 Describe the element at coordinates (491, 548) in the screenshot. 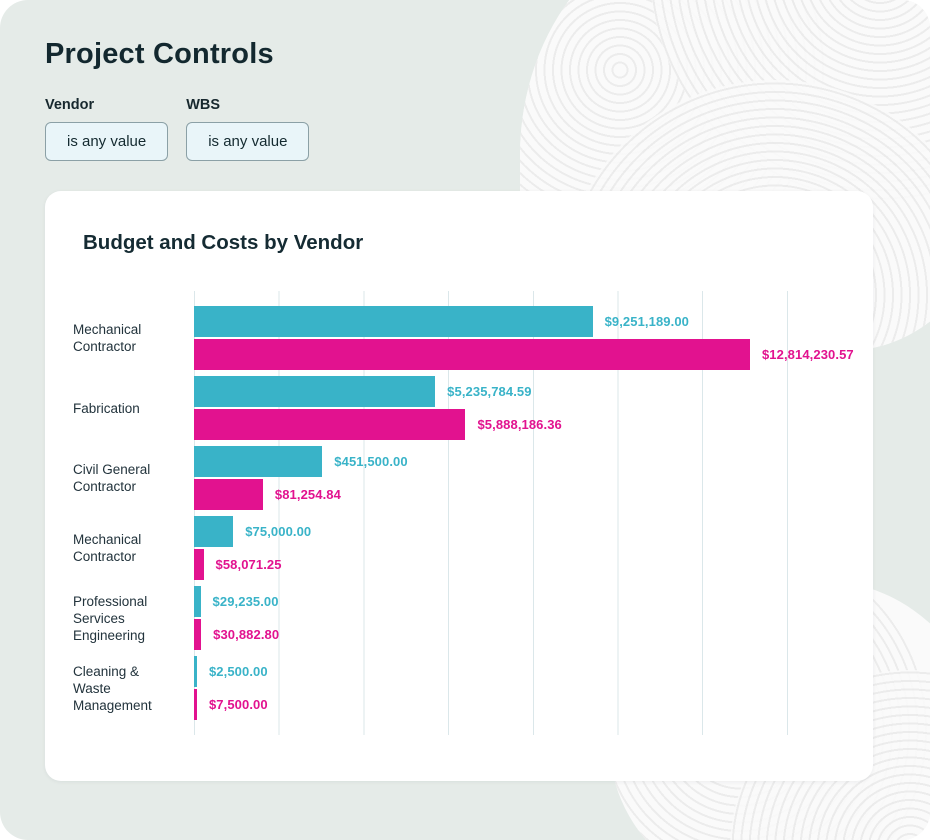

I see `bar-pair: $75,000.00 $58,071.25` at that location.